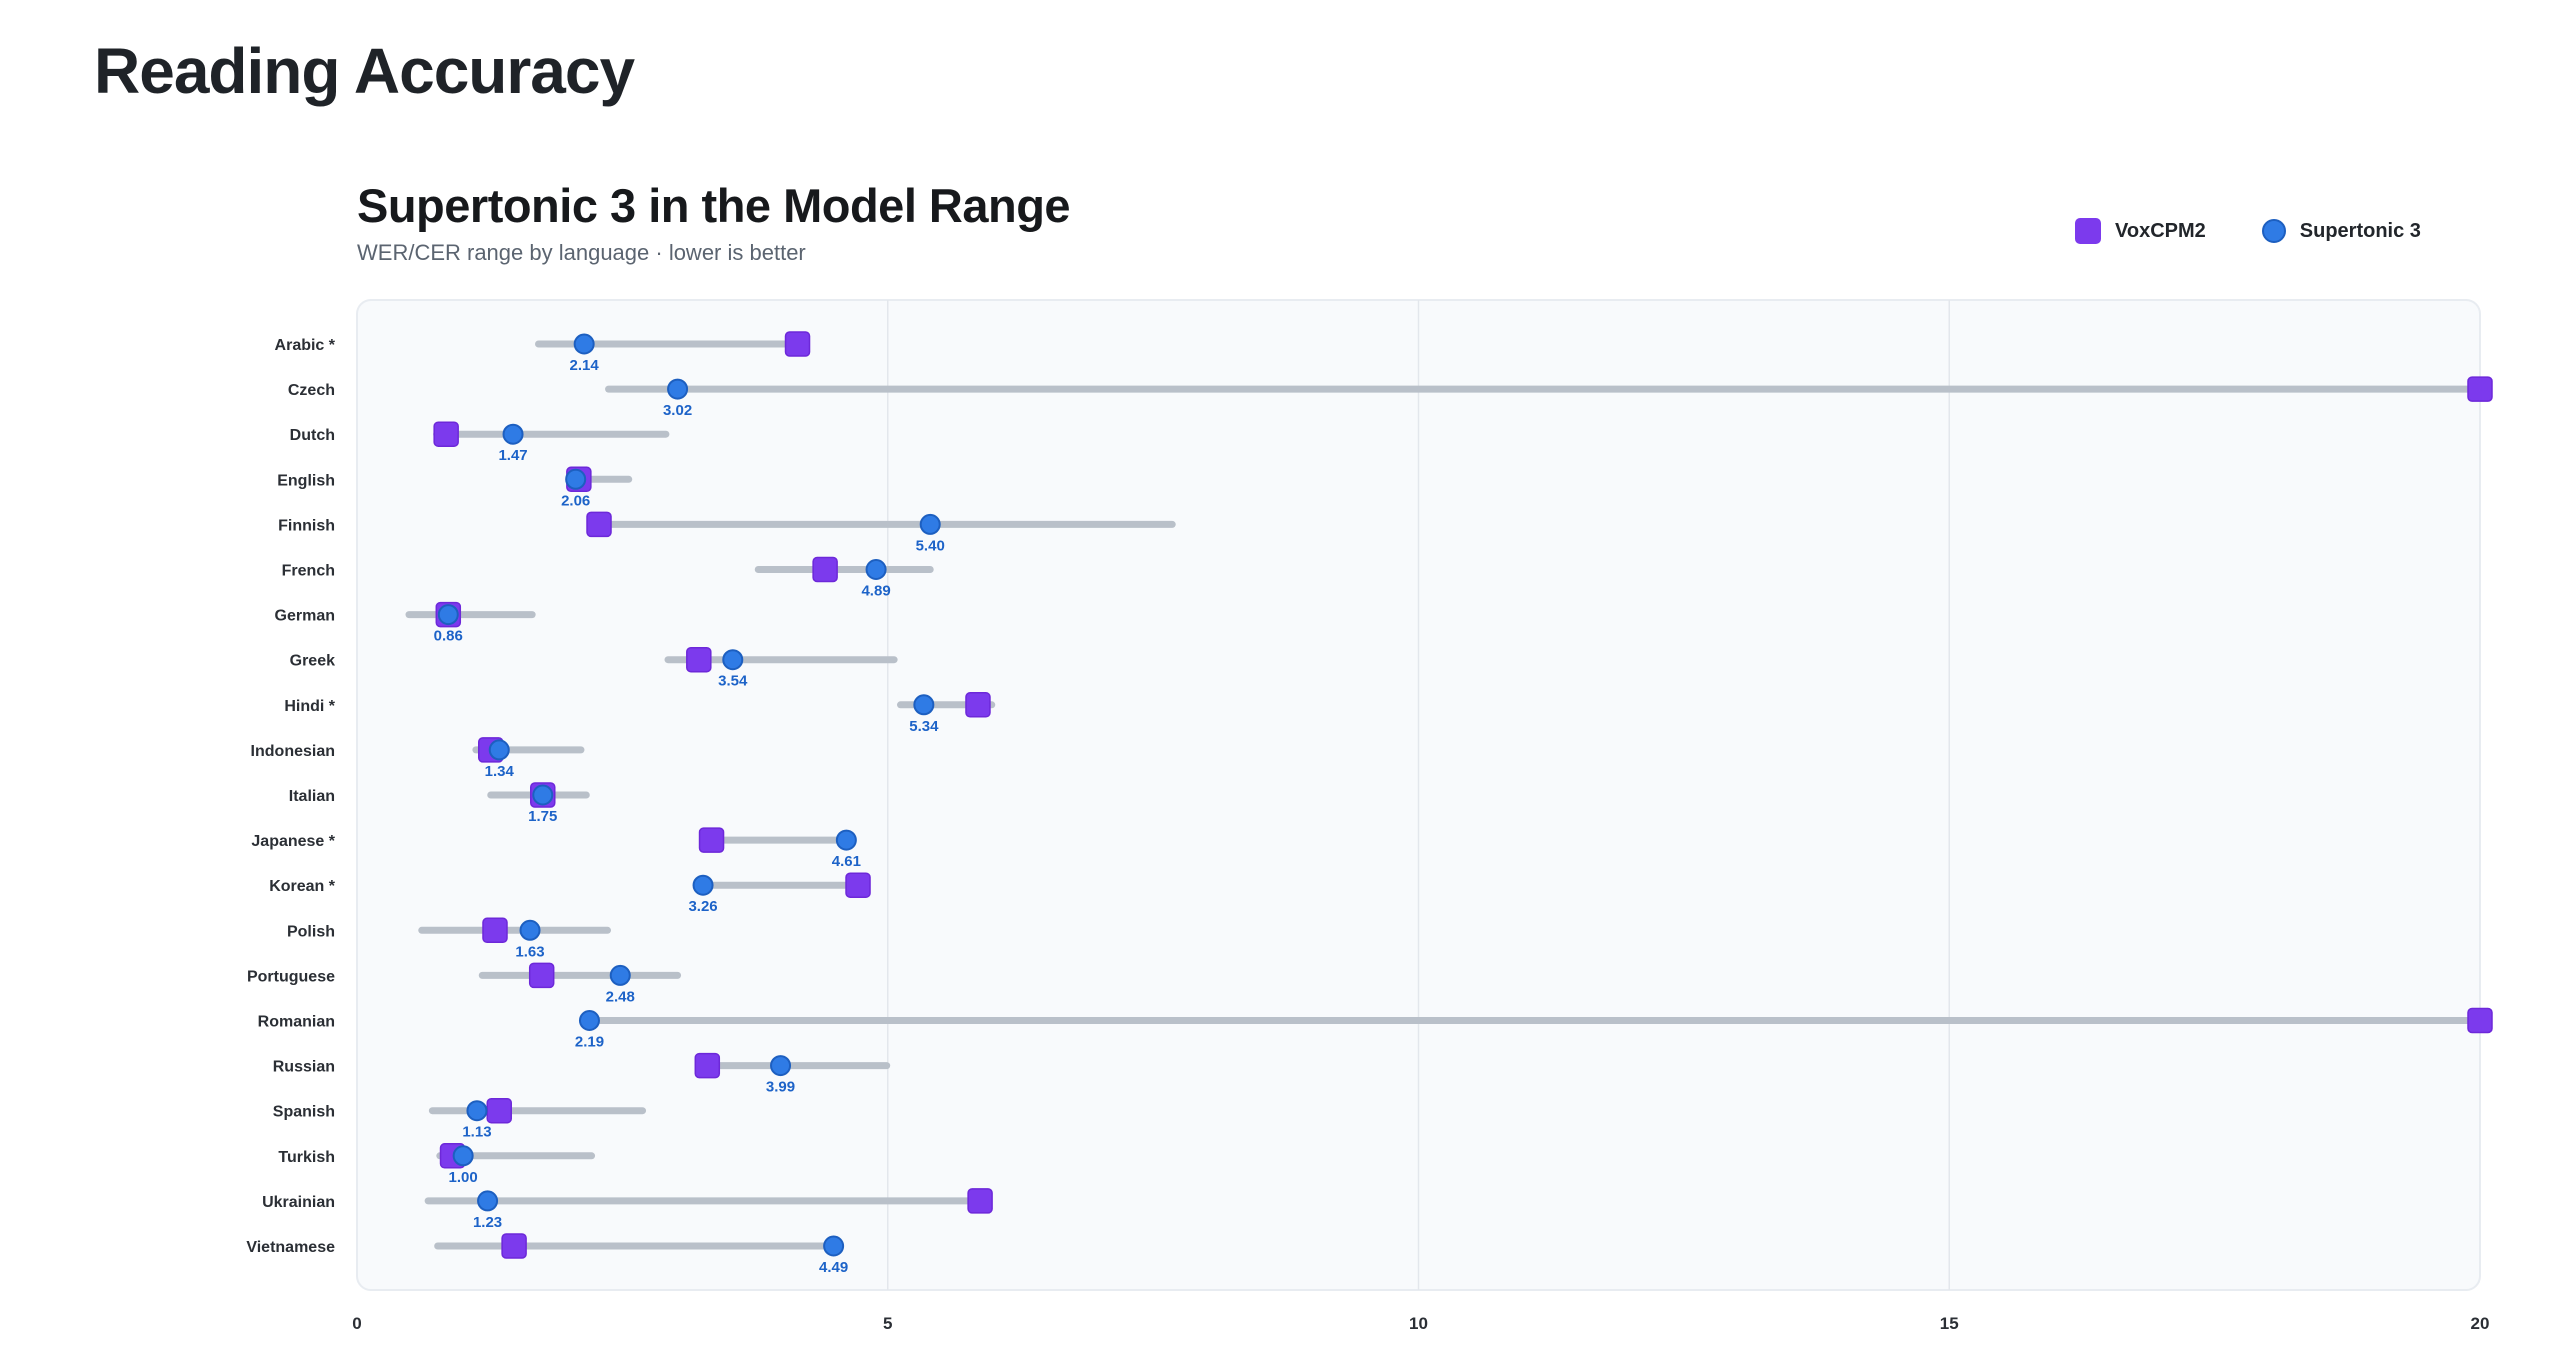 Image resolution: width=2560 pixels, height=1371 pixels. What do you see at coordinates (311, 931) in the screenshot?
I see `y-category-label: Polish` at bounding box center [311, 931].